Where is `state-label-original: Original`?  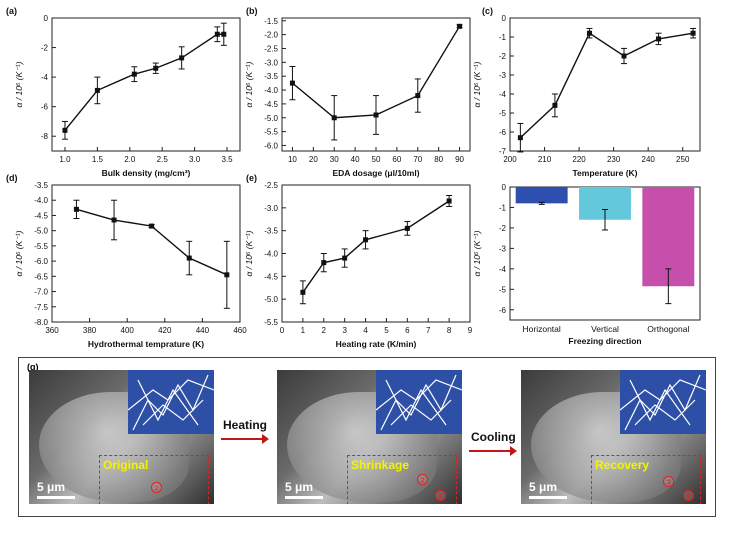 state-label-original: Original is located at coordinates (126, 465).